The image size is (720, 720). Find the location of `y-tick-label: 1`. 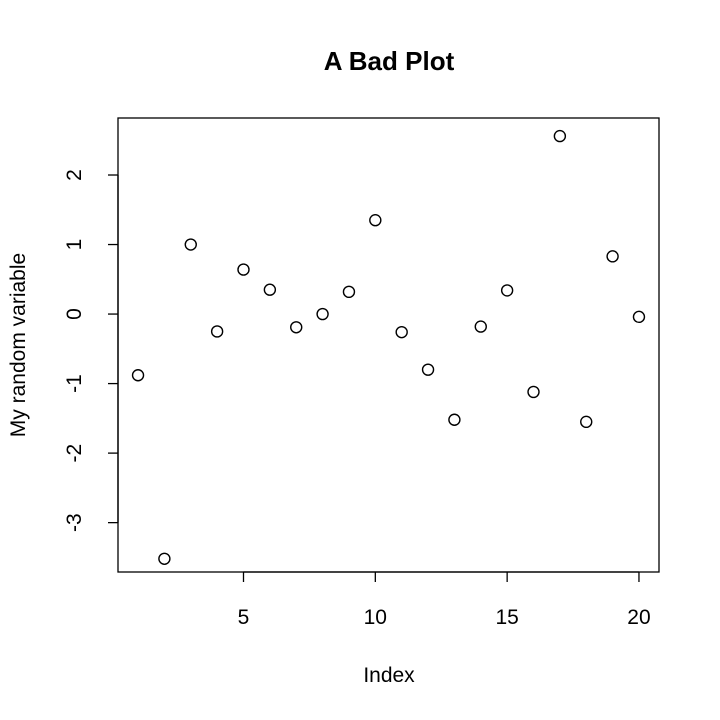

y-tick-label: 1 is located at coordinates (74, 245).